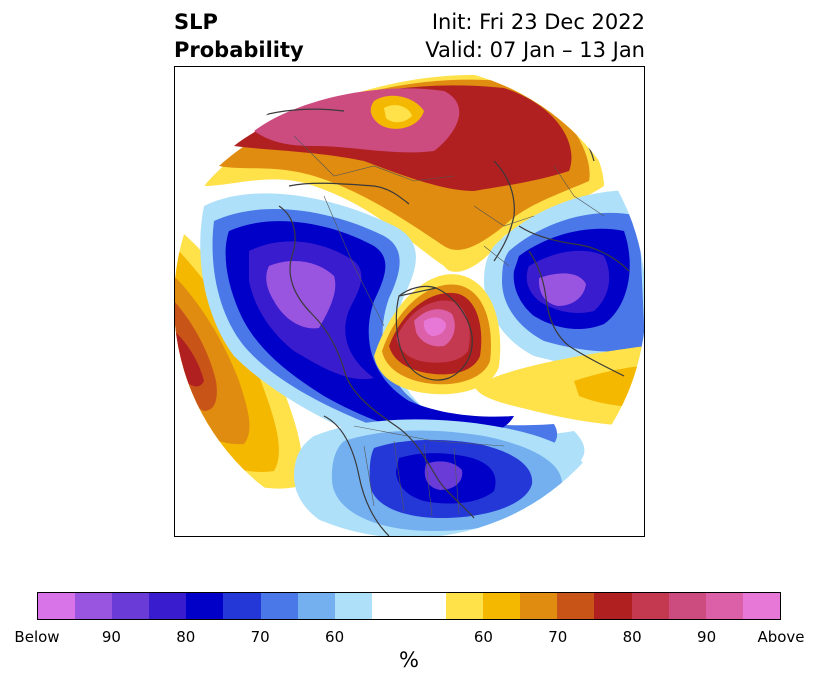  What do you see at coordinates (404, 173) in the screenshot?
I see `northern-above-normal-region` at bounding box center [404, 173].